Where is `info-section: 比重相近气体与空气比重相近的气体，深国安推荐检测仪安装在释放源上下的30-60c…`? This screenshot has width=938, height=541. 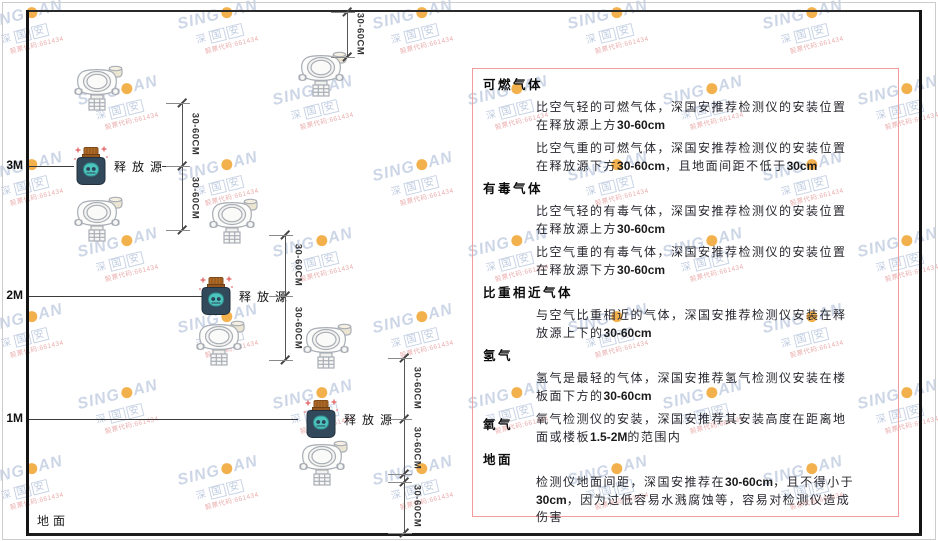 info-section: 比重相近气体与空气比重相近的气体，深国安推荐检测仪安装在释放源上下的30-60c… is located at coordinates (685, 313).